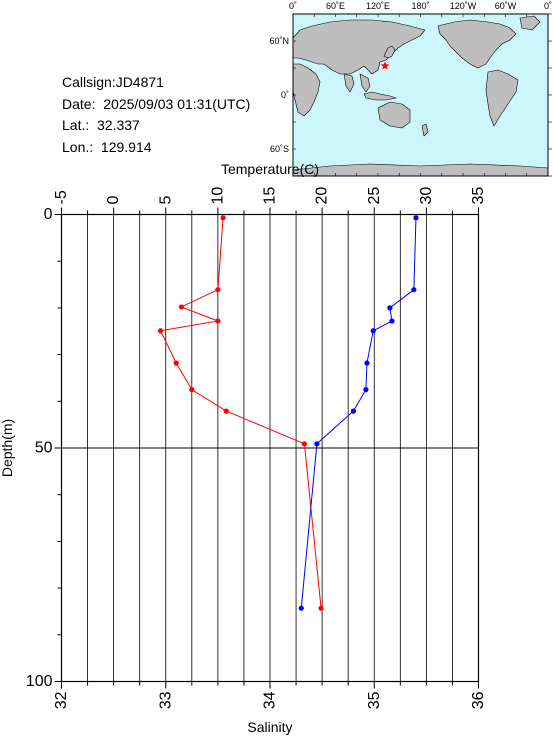  Describe the element at coordinates (358, 413) in the screenshot. I see `salinity-profile-line` at that location.